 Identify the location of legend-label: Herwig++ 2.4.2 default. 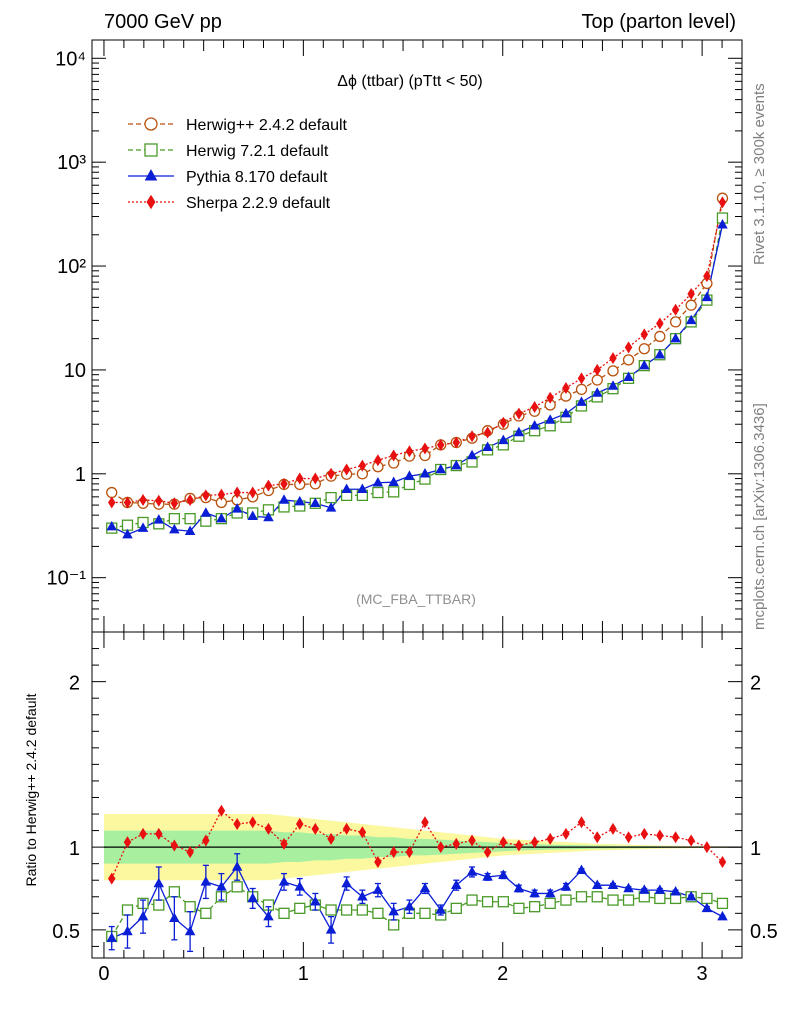
(267, 125).